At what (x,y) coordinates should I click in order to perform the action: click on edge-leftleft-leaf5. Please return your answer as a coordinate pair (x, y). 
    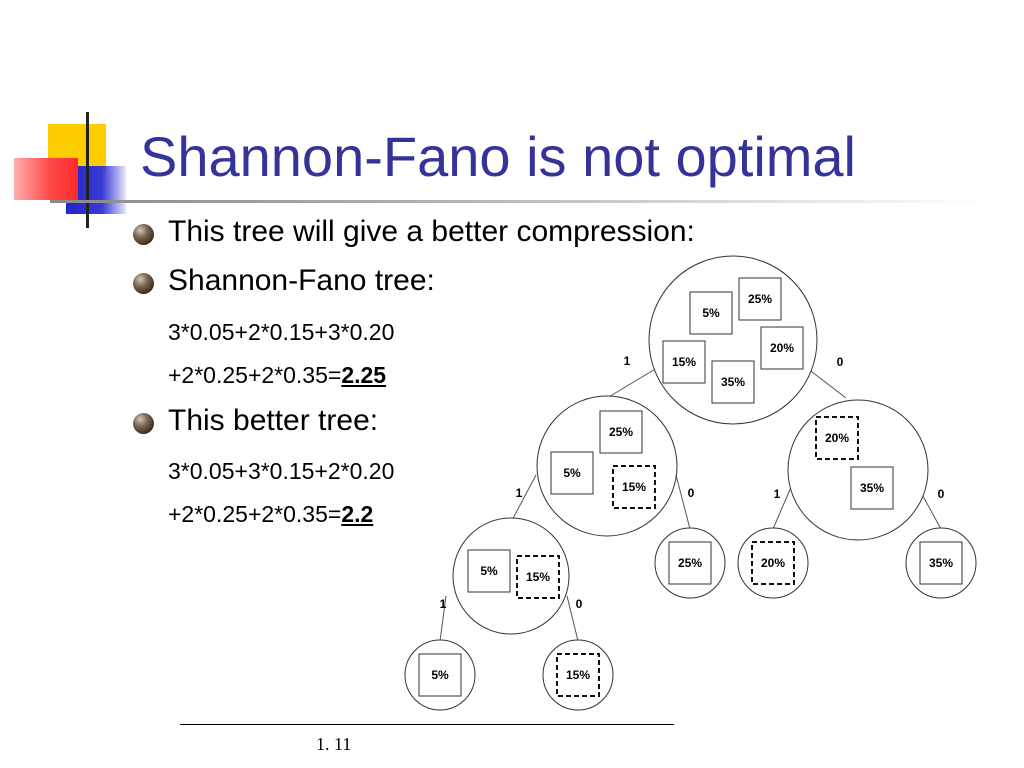
    Looking at the image, I should click on (443, 618).